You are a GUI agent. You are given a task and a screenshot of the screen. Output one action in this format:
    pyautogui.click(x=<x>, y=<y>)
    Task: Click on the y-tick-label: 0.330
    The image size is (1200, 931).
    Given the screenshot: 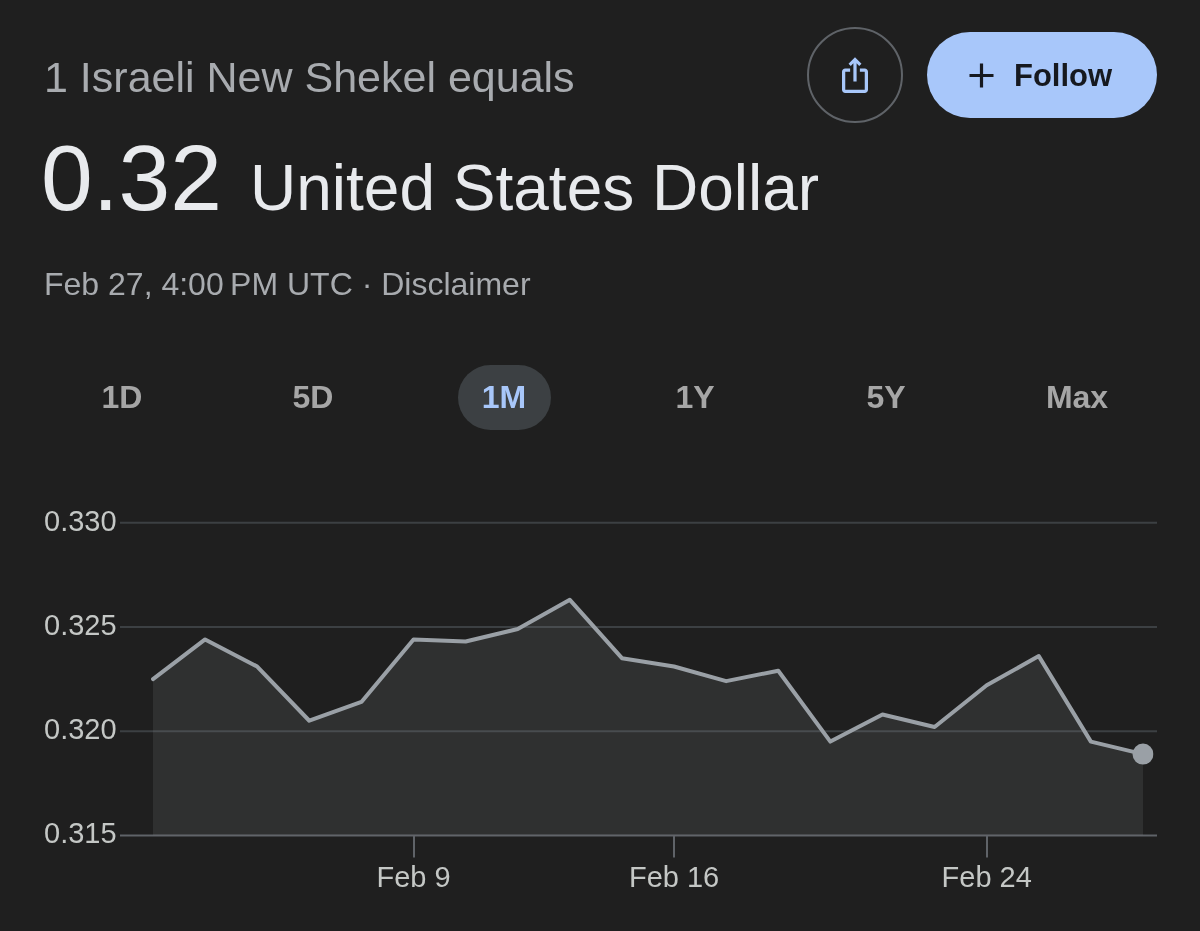 What is the action you would take?
    pyautogui.click(x=80, y=520)
    